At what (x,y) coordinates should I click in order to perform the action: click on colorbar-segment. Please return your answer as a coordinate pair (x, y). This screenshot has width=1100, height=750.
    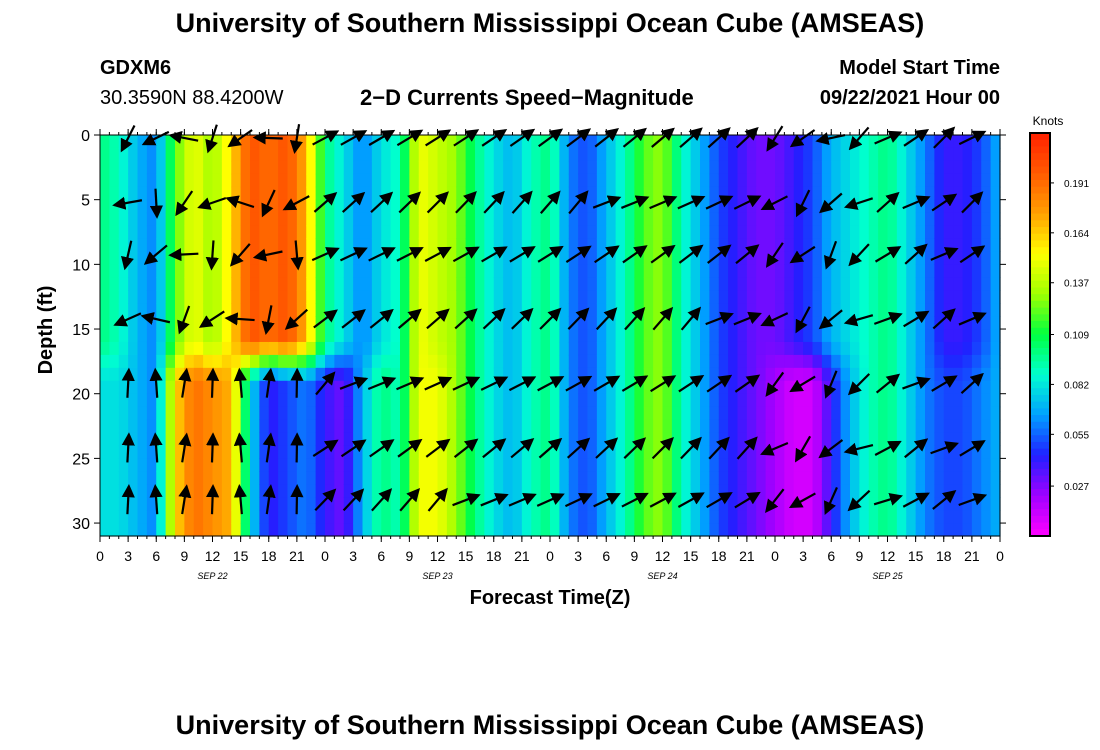
    Looking at the image, I should click on (1040, 519).